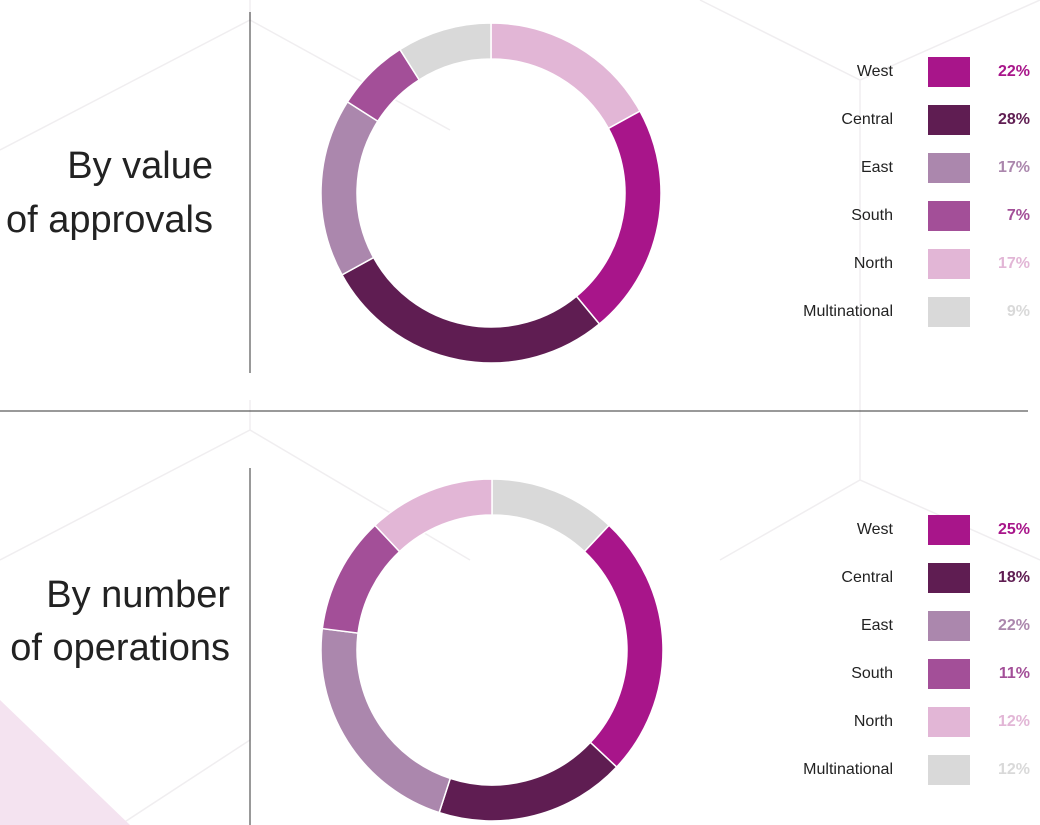 This screenshot has height=825, width=1040. Describe the element at coordinates (65, 762) in the screenshot. I see `decor-triangle` at that location.